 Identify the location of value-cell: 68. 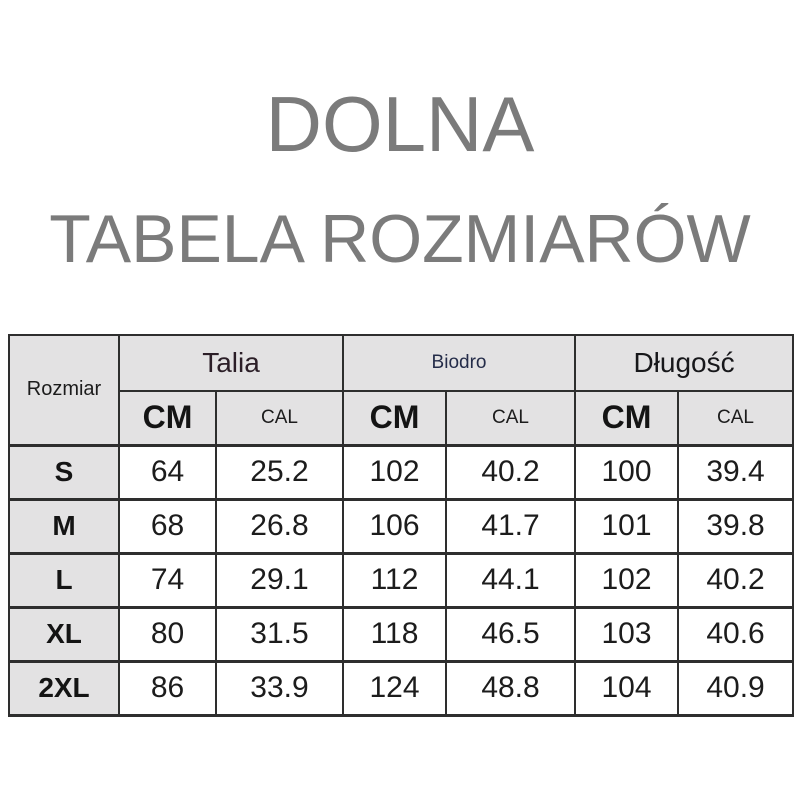
(167, 526).